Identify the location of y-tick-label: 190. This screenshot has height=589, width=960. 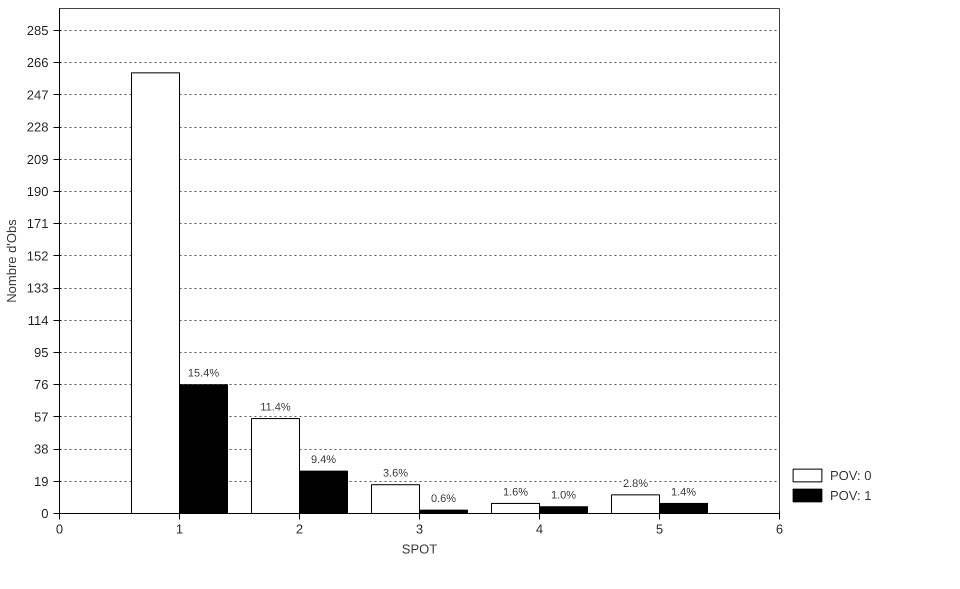
(37, 192).